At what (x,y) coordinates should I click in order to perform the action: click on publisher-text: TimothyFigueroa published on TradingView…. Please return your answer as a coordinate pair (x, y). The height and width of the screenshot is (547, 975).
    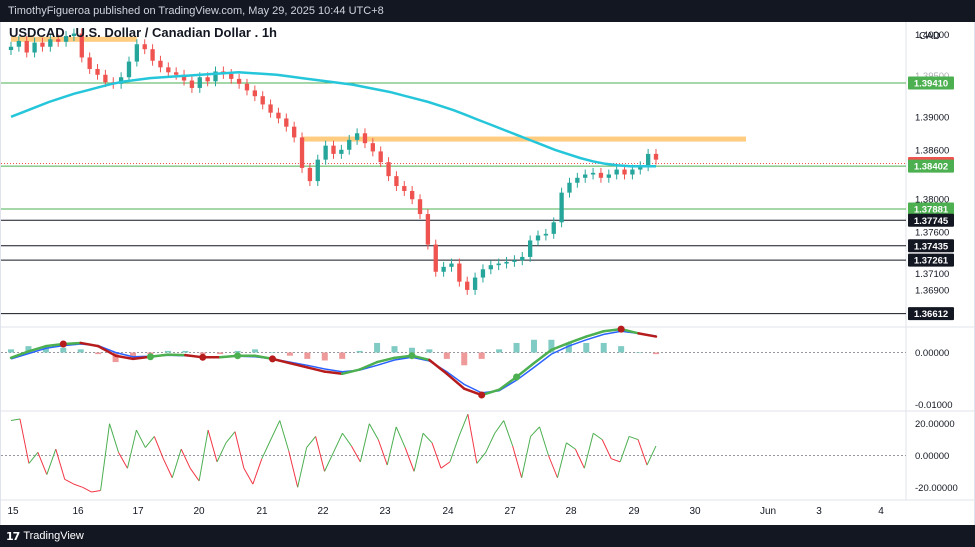
    Looking at the image, I should click on (196, 11).